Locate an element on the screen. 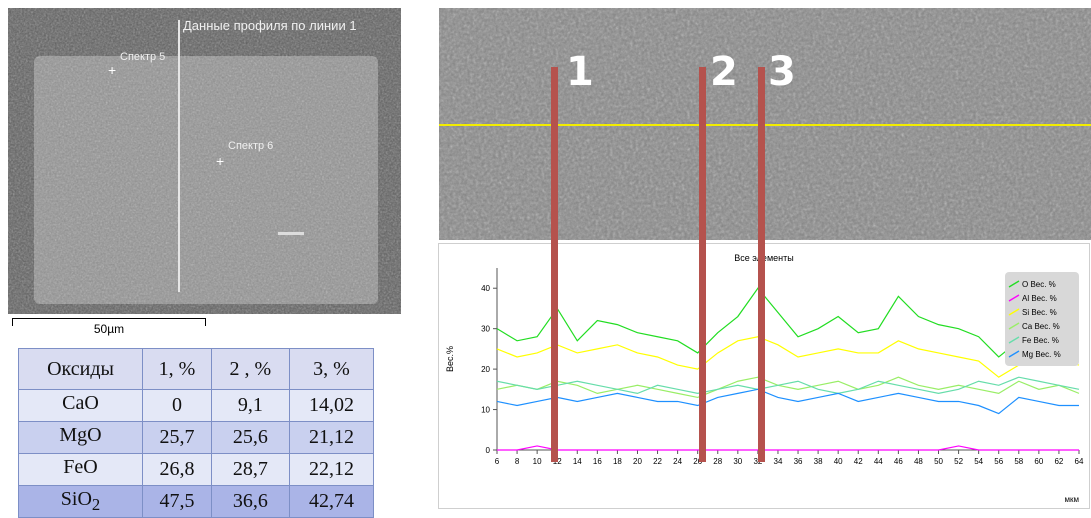  x-tick-label: 28 is located at coordinates (717, 461).